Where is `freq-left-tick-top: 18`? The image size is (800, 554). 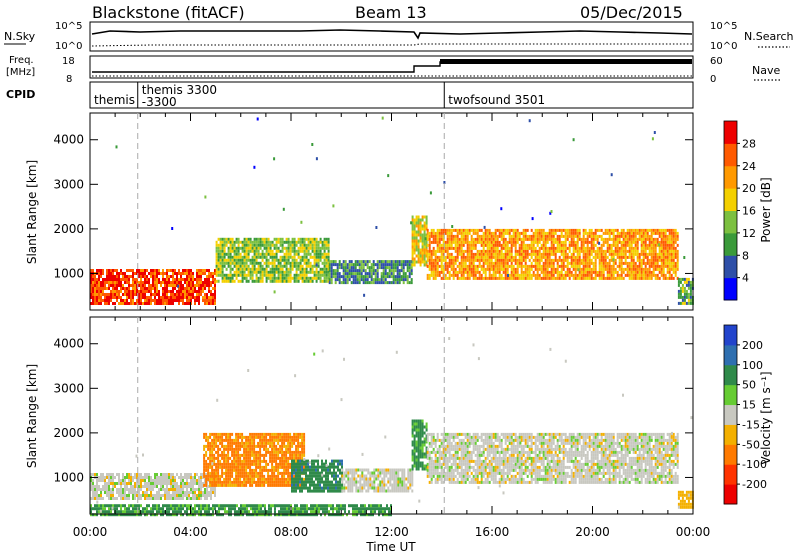 freq-left-tick-top: 18 is located at coordinates (68, 61).